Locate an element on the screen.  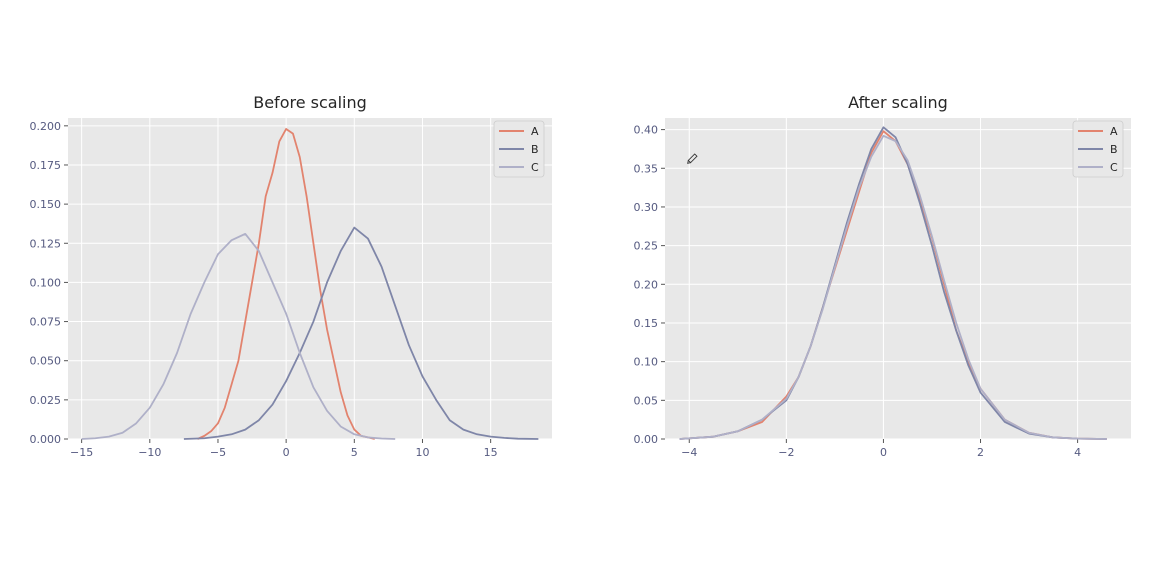
chart-title: After scaling is located at coordinates (898, 102).